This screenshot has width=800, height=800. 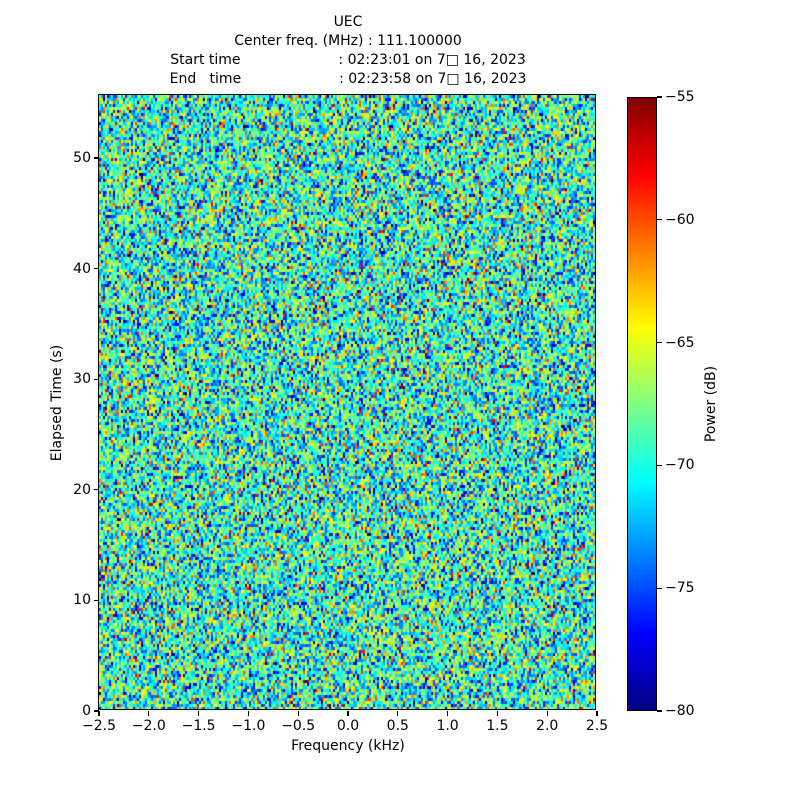 I want to click on x-tick-label: 0.0, so click(x=348, y=726).